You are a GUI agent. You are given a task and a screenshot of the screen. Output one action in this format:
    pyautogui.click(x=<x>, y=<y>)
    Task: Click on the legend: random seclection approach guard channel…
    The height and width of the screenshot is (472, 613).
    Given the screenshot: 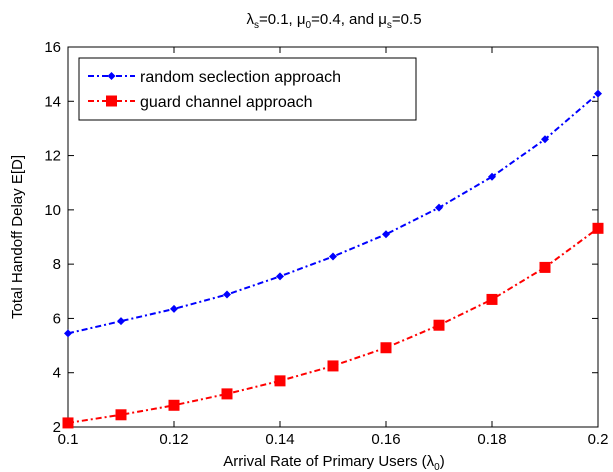 What is the action you would take?
    pyautogui.click(x=247, y=89)
    